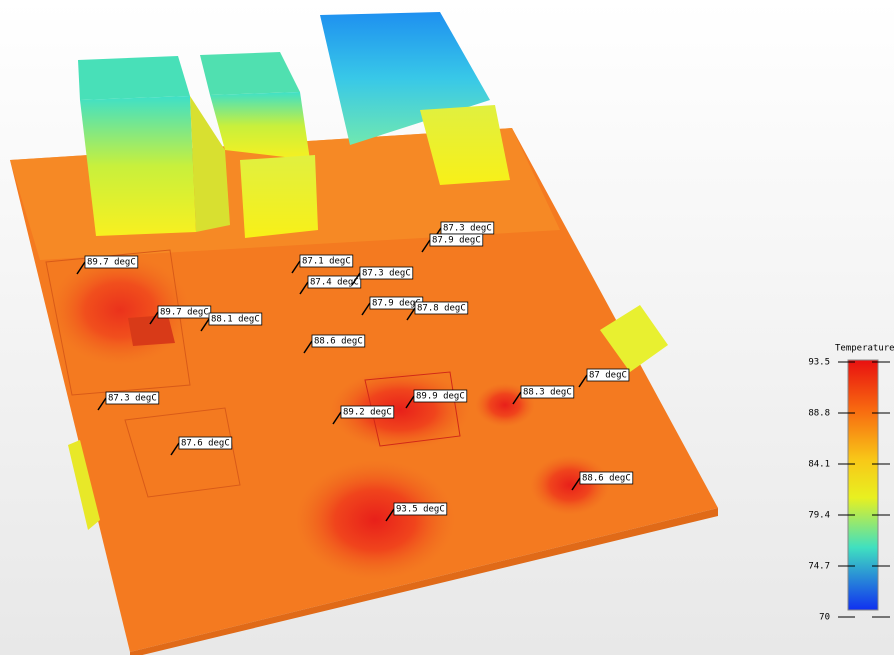  What do you see at coordinates (864, 349) in the screenshot?
I see `legend-title: Temperature (degC)` at bounding box center [864, 349].